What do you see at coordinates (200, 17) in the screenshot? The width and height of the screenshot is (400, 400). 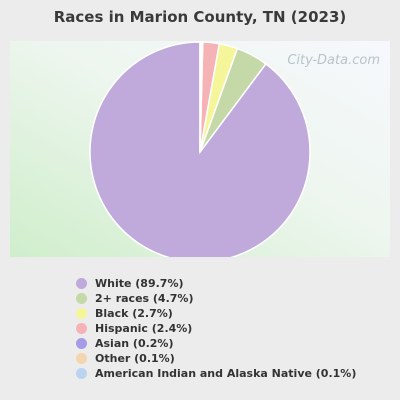 I see `chart-title: Races in Marion County, TN (2023)` at bounding box center [200, 17].